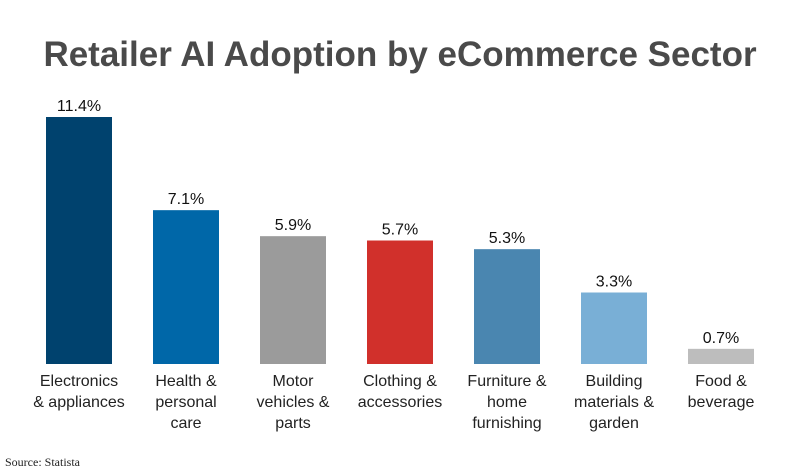 The image size is (800, 475). I want to click on category-label-line: Motor, so click(294, 381).